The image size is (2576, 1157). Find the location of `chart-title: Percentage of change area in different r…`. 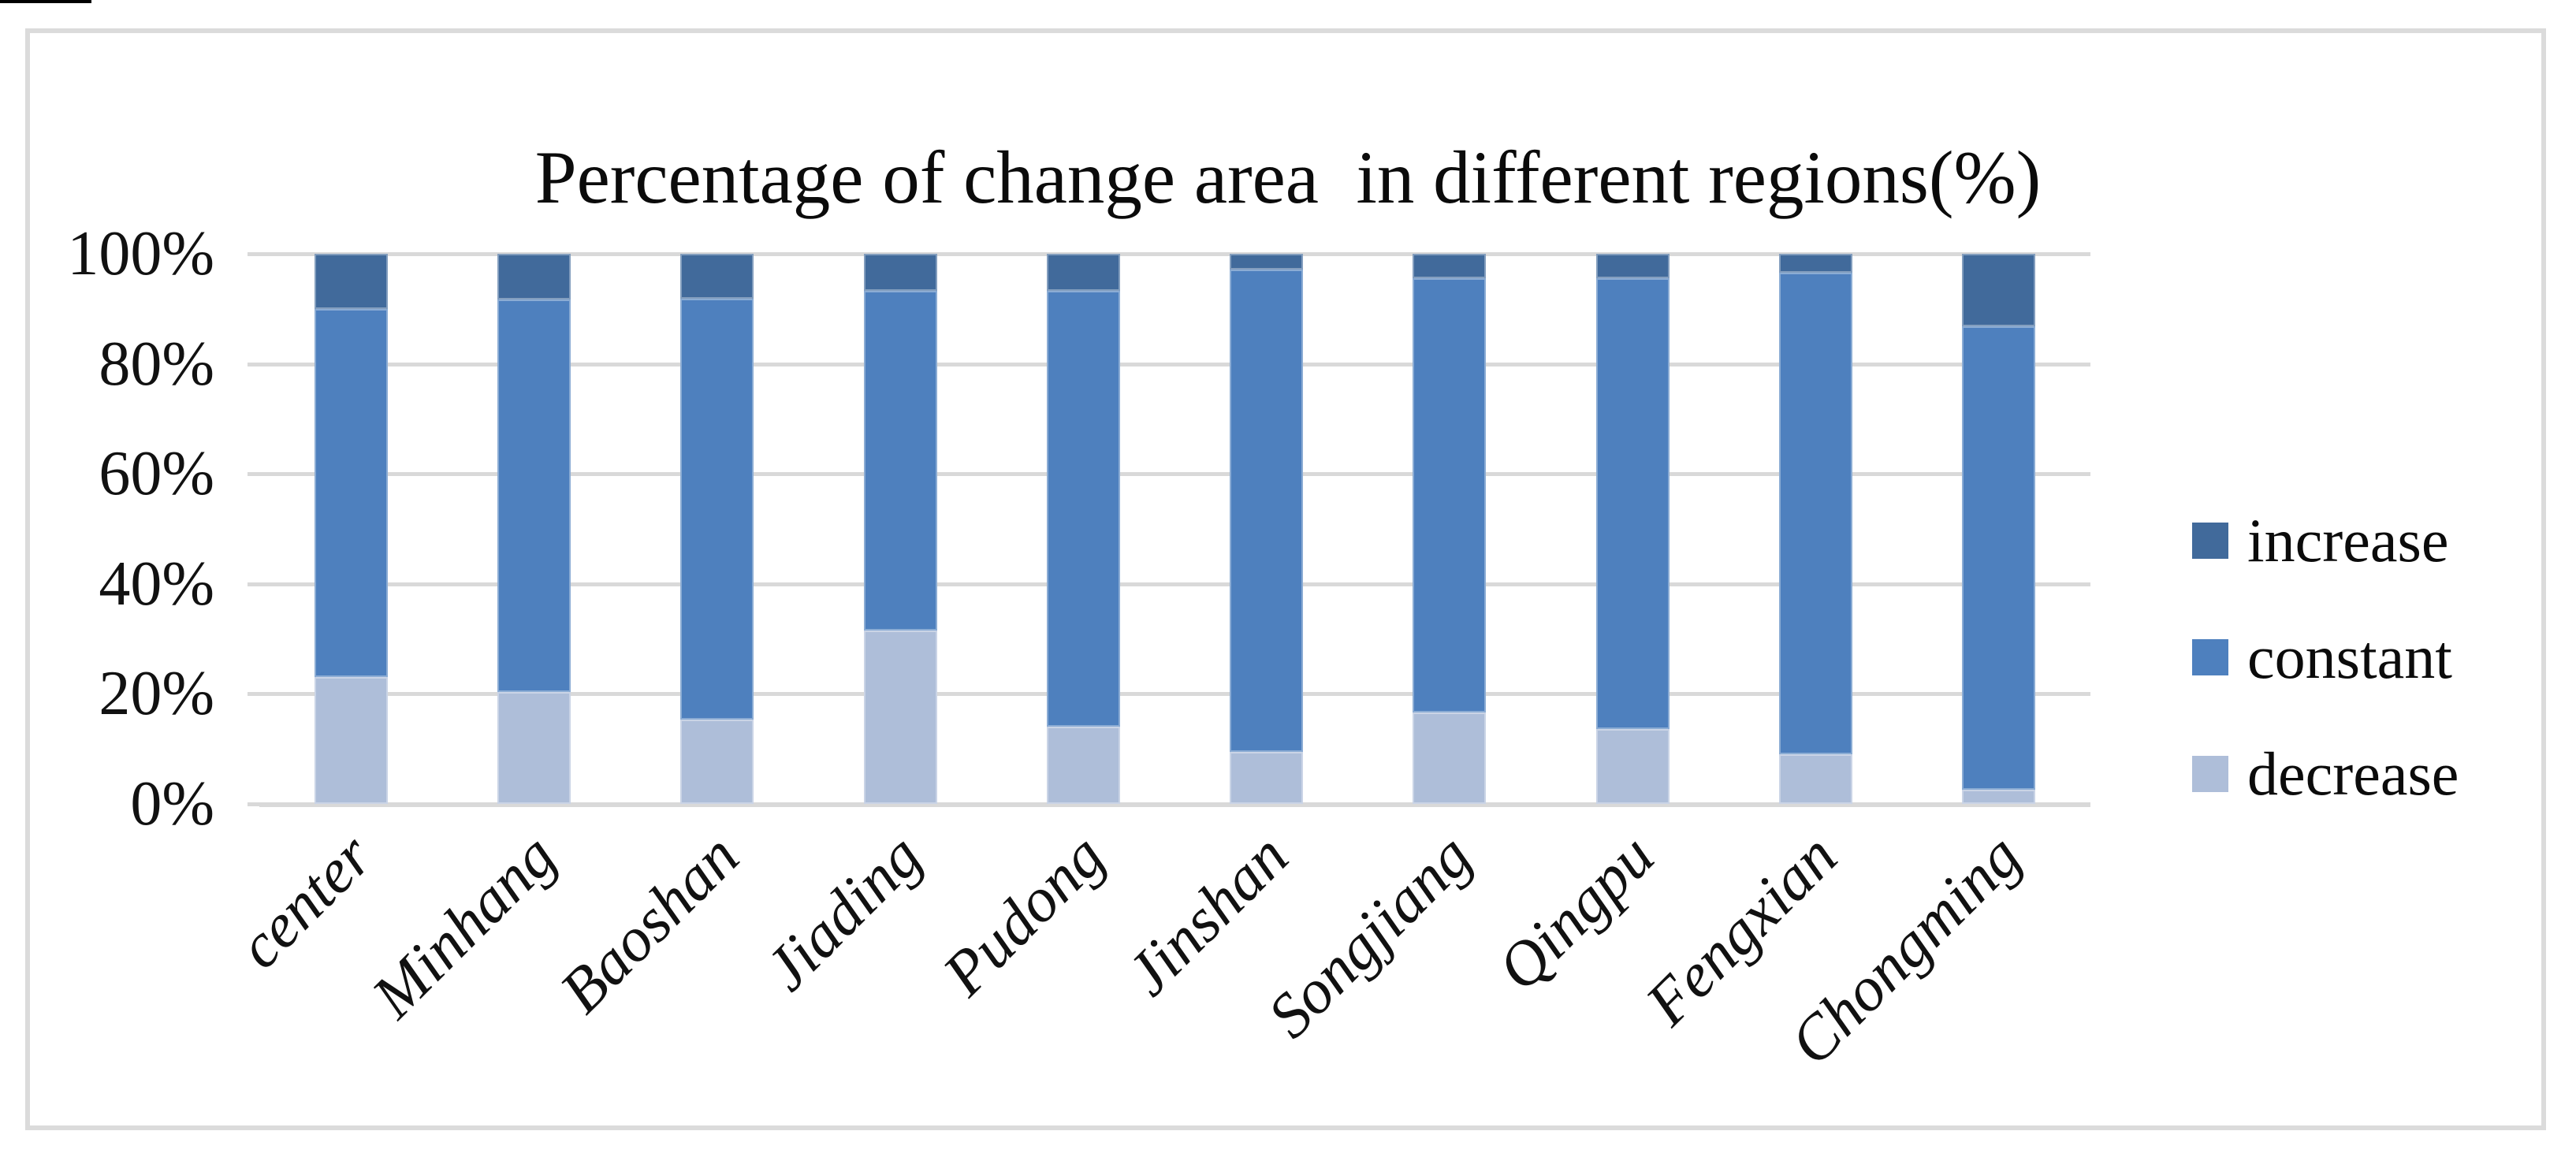

chart-title: Percentage of change area in different r… is located at coordinates (1288, 177).